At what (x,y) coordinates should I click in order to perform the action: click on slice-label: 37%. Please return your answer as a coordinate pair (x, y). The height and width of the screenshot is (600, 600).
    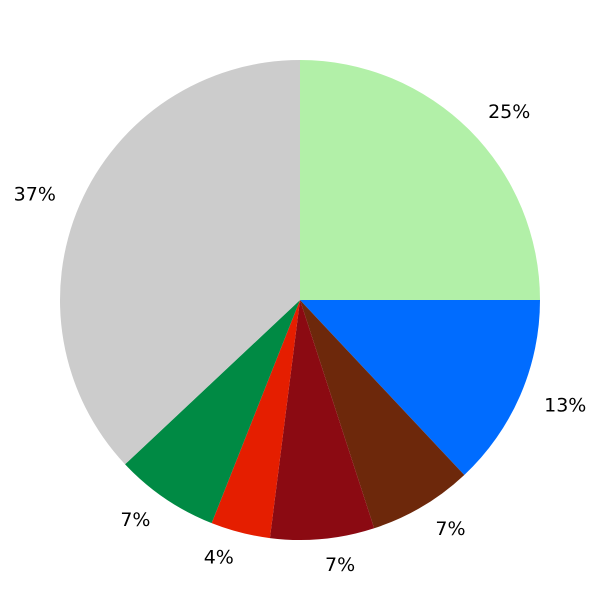
    Looking at the image, I should click on (35, 194).